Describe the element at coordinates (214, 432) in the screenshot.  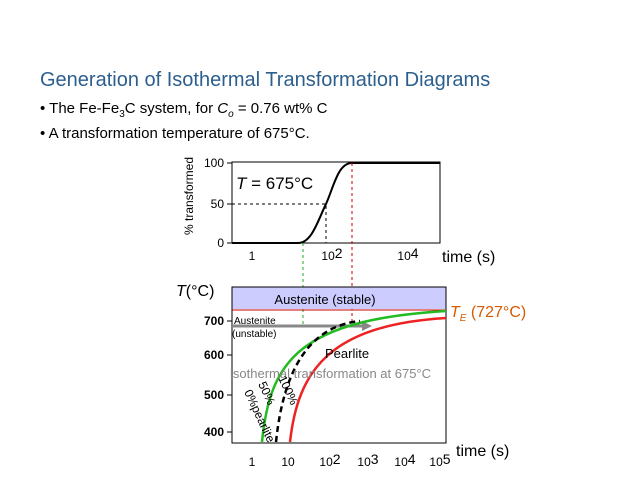
I see `y-tick-label: 400` at that location.